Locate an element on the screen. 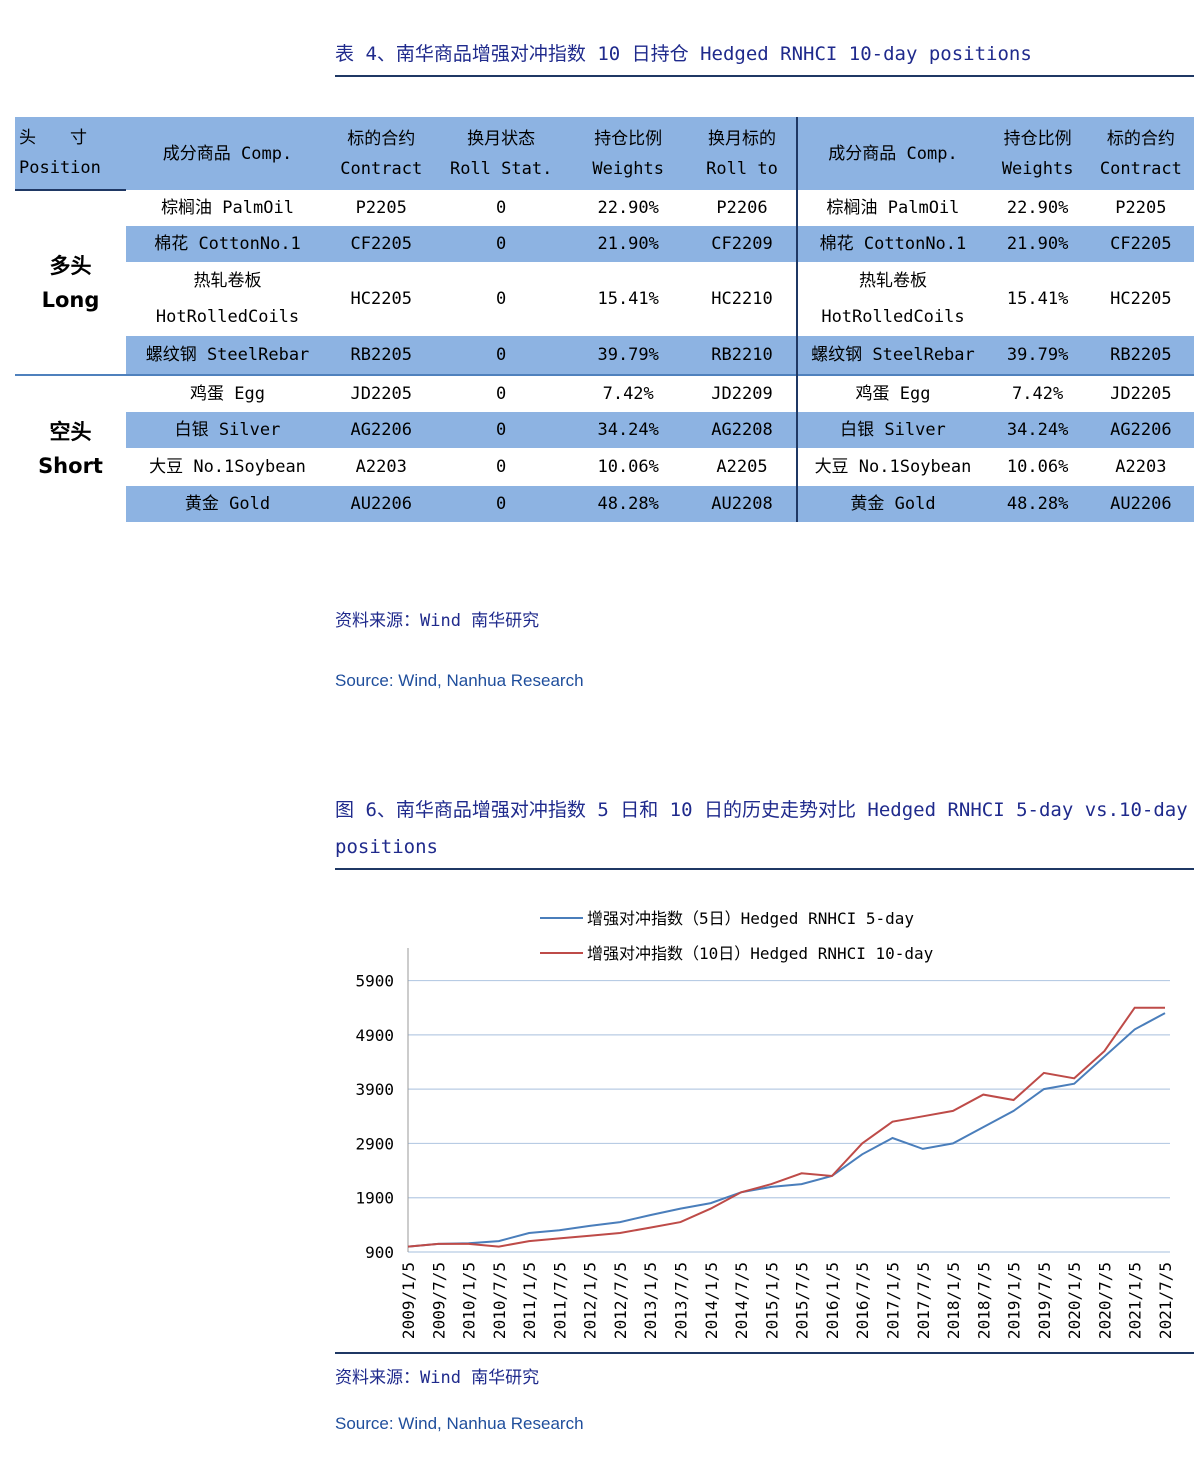 This screenshot has width=1194, height=1478. x-tick-label: 2018/1/5 is located at coordinates (953, 1300).